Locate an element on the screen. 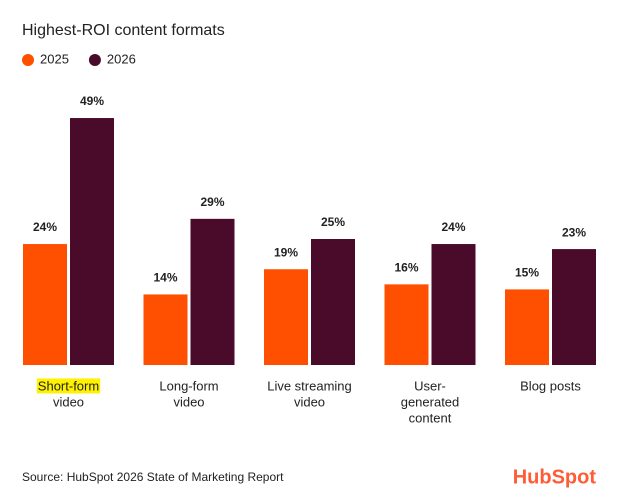 The height and width of the screenshot is (504, 620). x-tick-label: User- is located at coordinates (430, 385).